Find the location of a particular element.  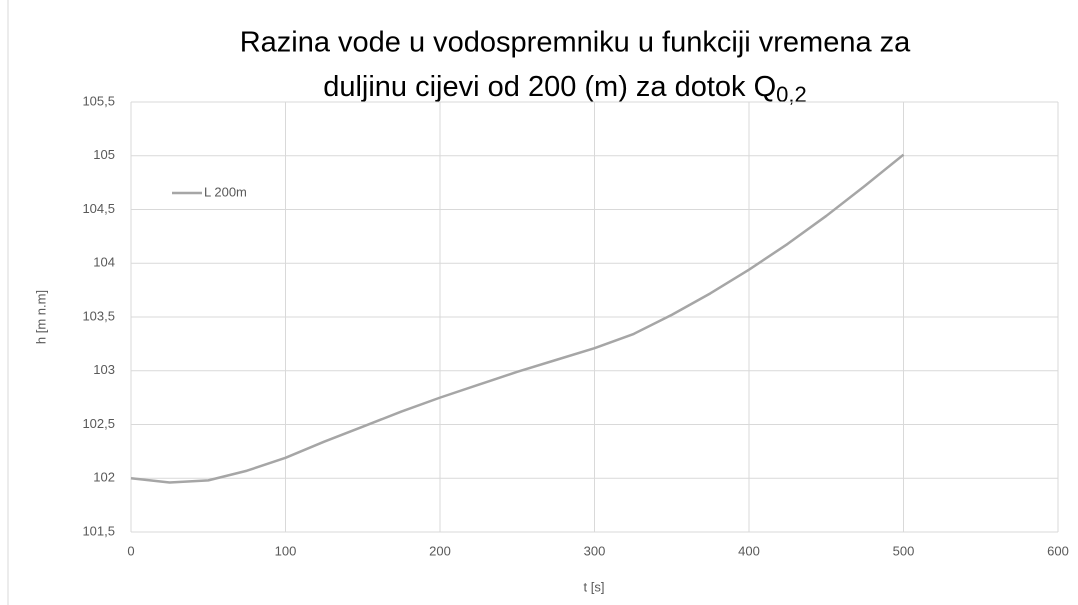

x-axis-label: t [s] is located at coordinates (594, 586).